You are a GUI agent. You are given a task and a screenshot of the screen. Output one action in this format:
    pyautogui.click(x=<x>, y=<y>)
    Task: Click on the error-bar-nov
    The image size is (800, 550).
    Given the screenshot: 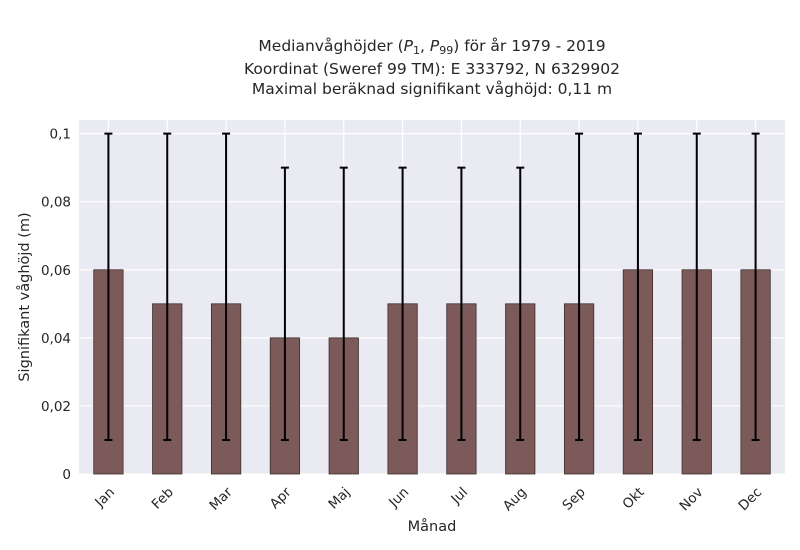 What is the action you would take?
    pyautogui.click(x=696, y=286)
    